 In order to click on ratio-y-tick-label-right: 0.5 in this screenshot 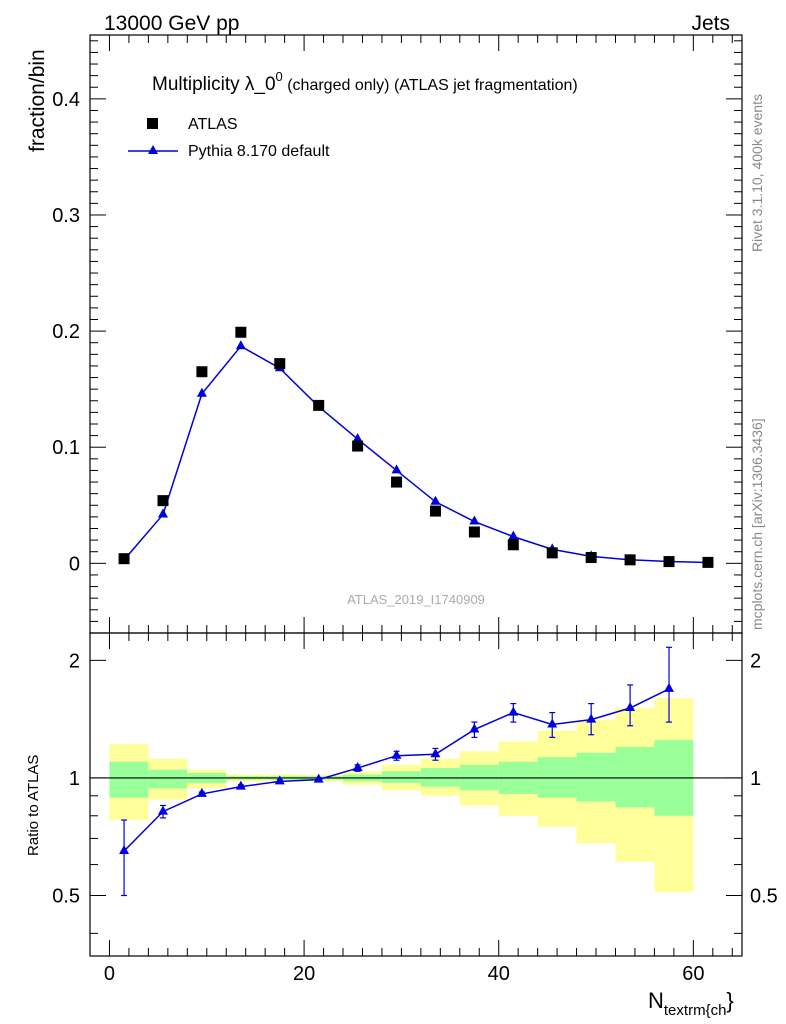, I will do `click(764, 897)`.